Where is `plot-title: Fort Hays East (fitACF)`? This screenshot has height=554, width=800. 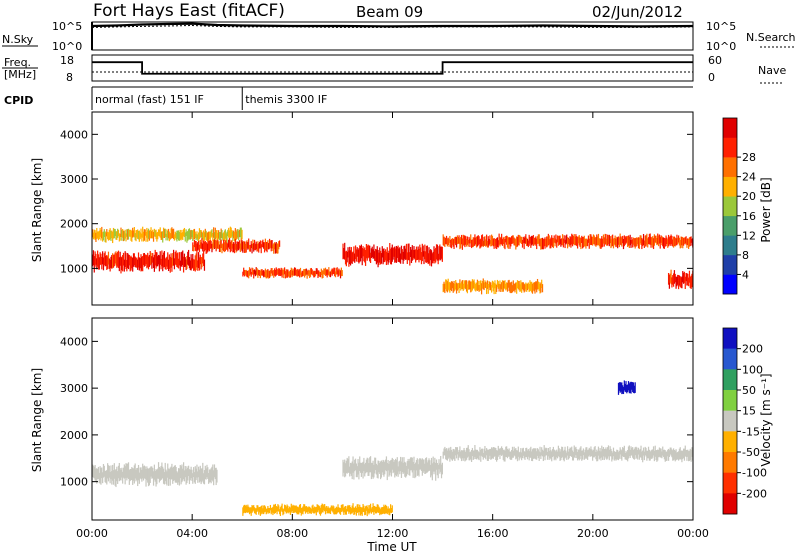 plot-title: Fort Hays East (fitACF) is located at coordinates (189, 11).